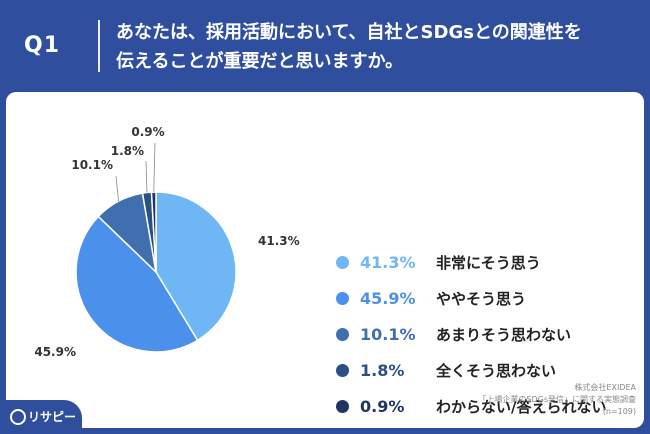 The height and width of the screenshot is (434, 650). I want to click on legend-item: 10.1% あまりそう思わない, so click(486, 334).